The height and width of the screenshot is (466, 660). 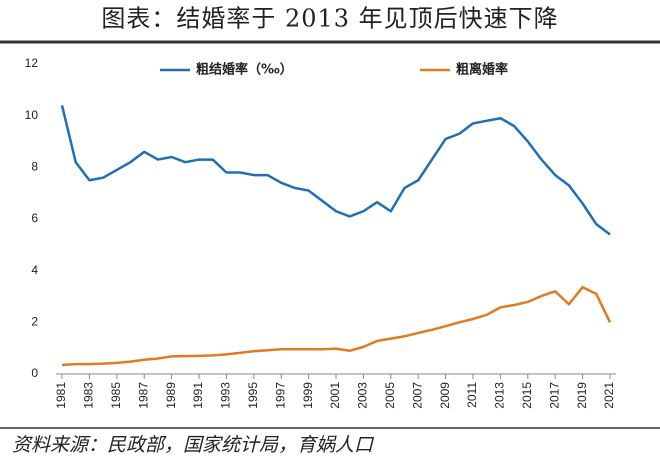 I want to click on source-note: 资料来源：民政部，国家统计局，育娲人口, so click(x=193, y=445).